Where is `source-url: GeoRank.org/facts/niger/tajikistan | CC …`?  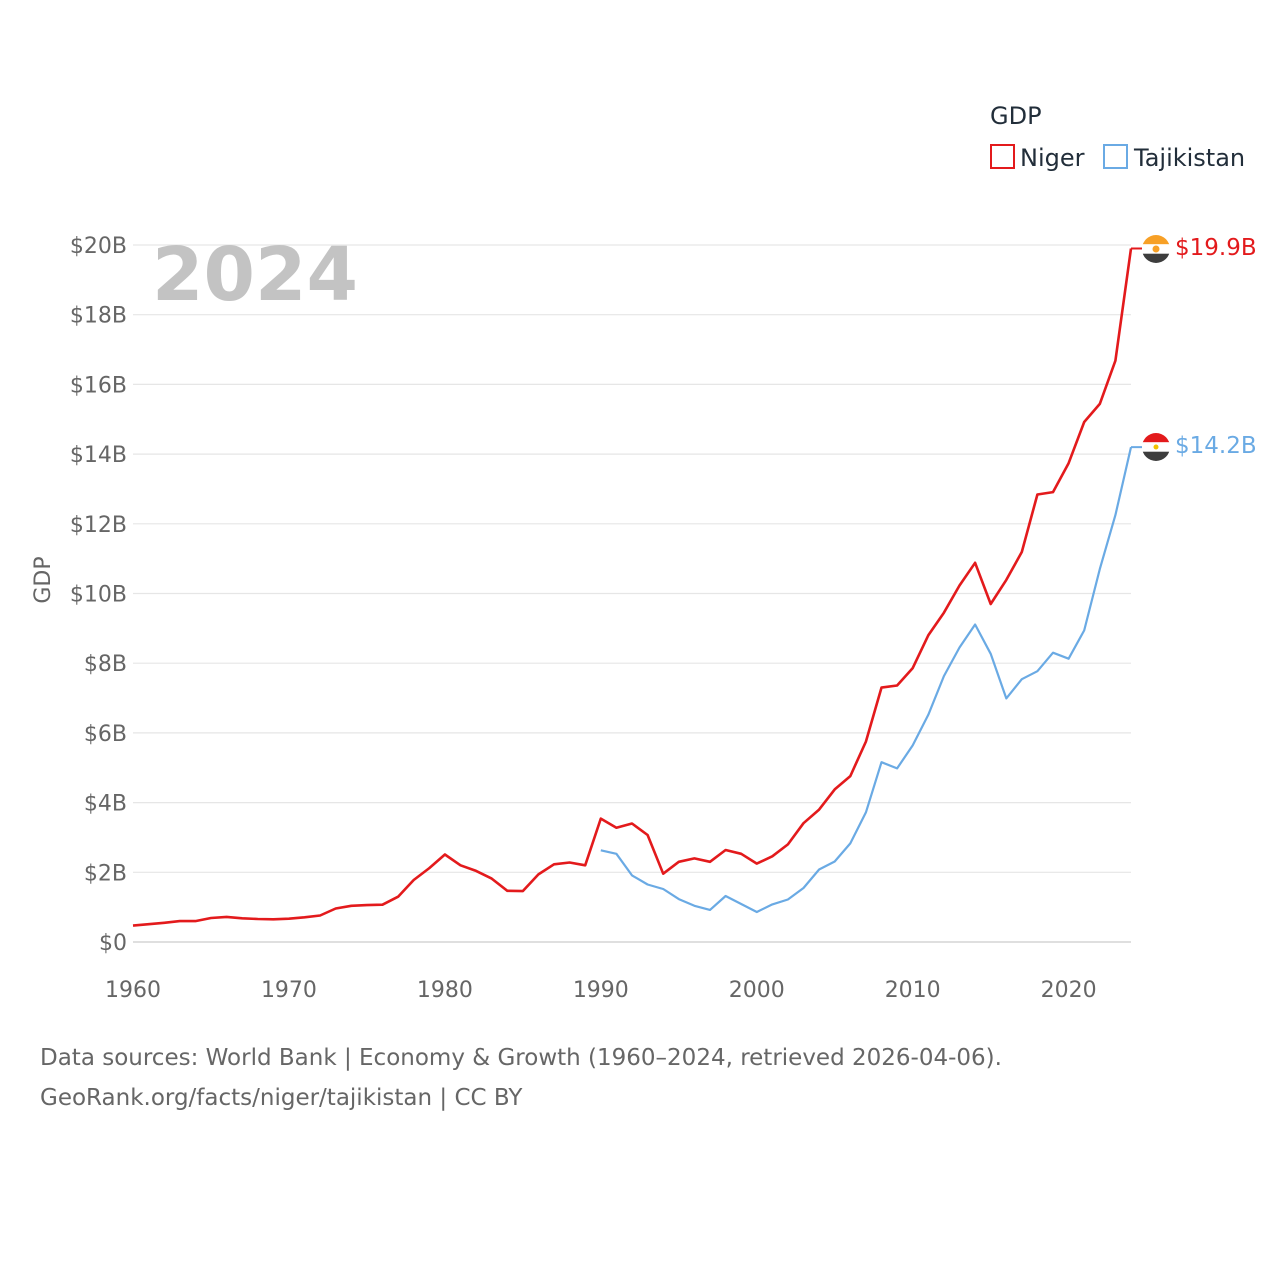
source-url: GeoRank.org/facts/niger/tajikistan | CC … is located at coordinates (281, 1098).